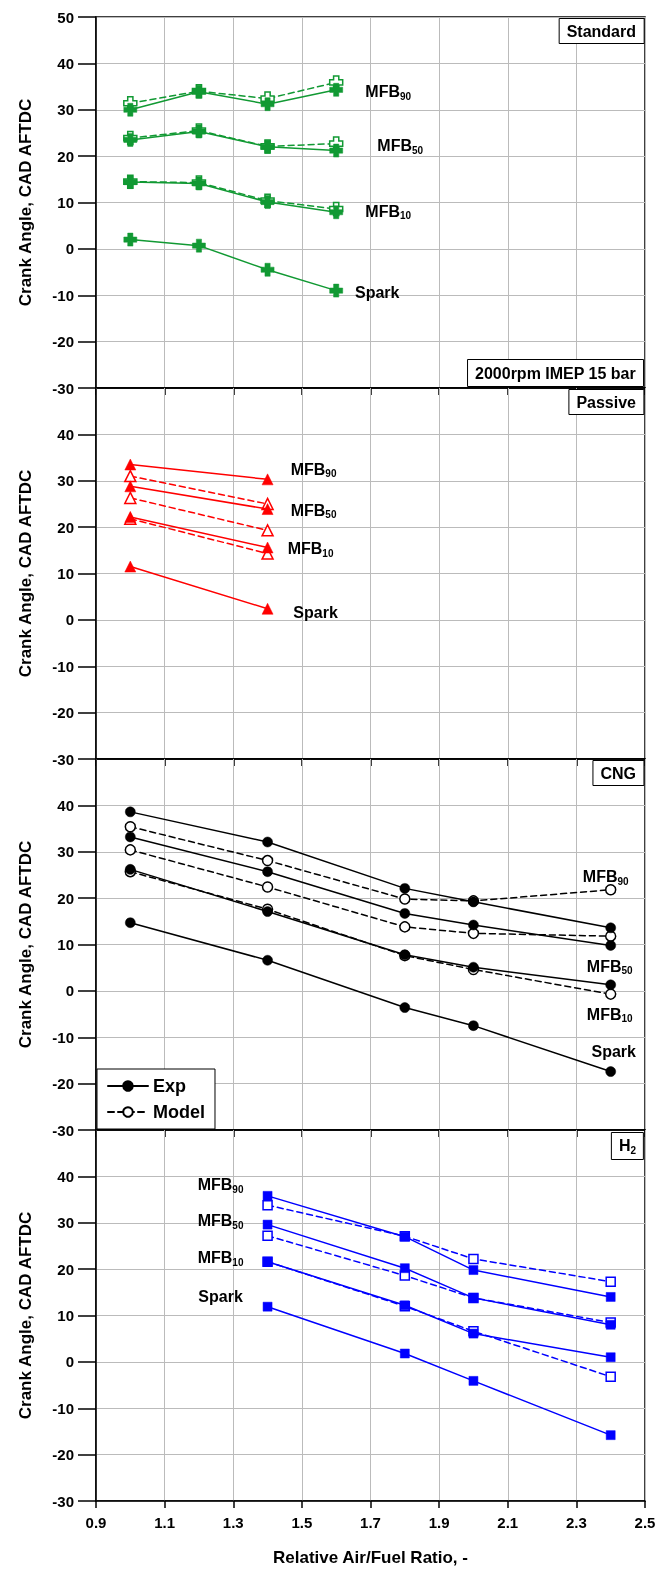  What do you see at coordinates (645, 1522) in the screenshot?
I see `x-tick-label: 2.5` at bounding box center [645, 1522].